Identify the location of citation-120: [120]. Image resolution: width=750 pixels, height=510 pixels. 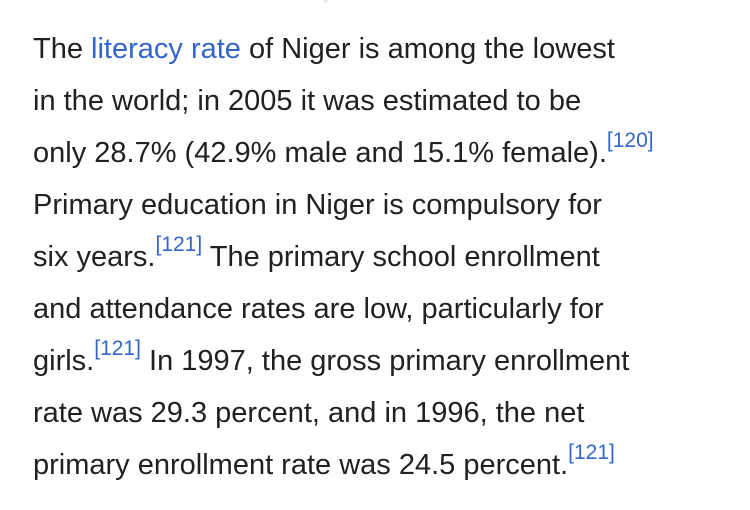
(630, 140).